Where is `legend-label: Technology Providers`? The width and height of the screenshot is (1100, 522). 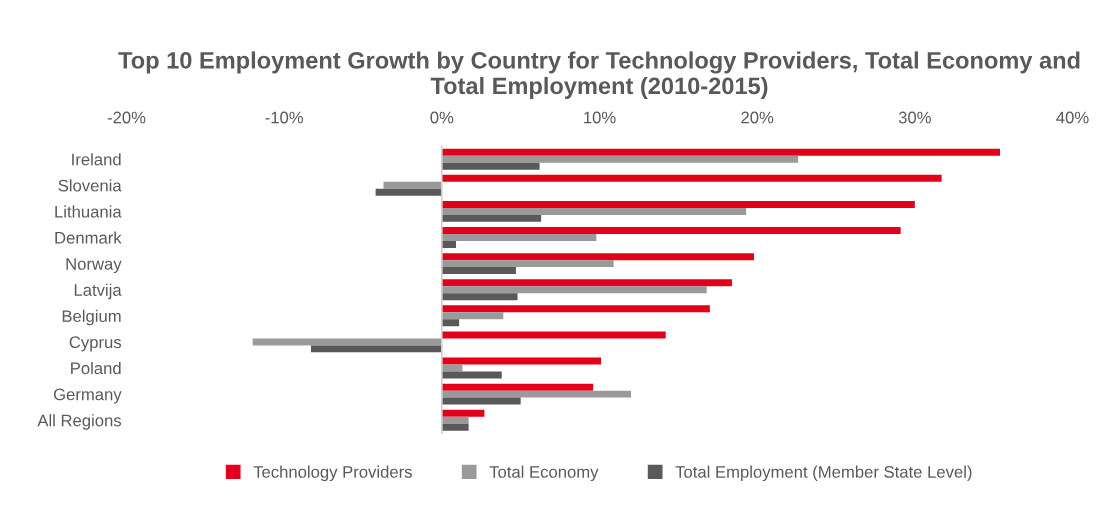 legend-label: Technology Providers is located at coordinates (332, 473).